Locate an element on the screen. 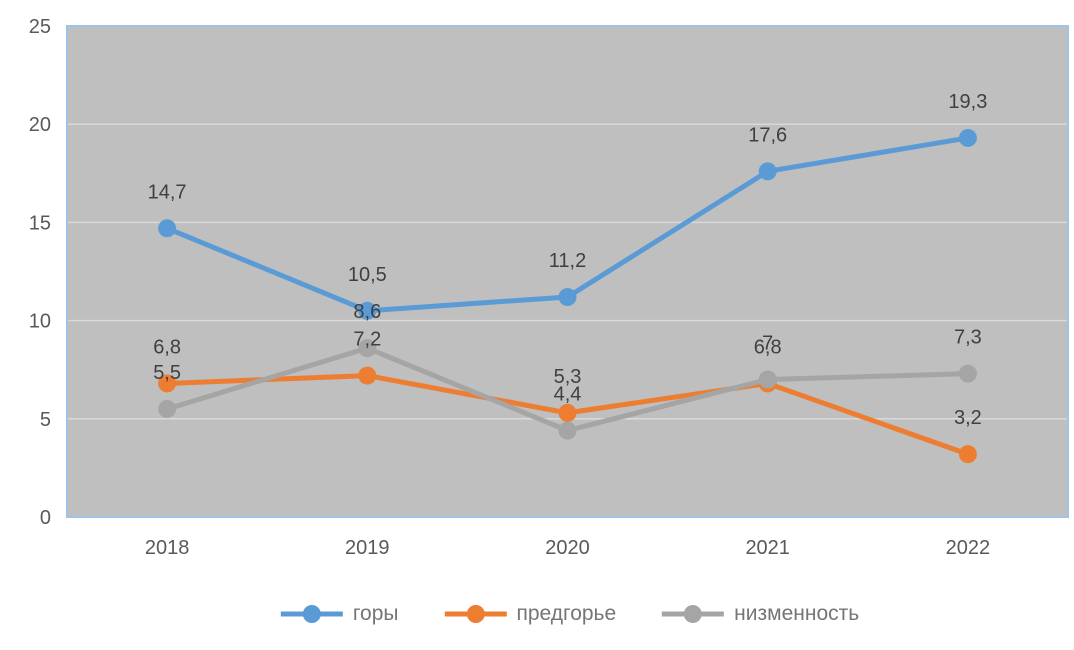  x-tick-label: 2021 is located at coordinates (767, 548).